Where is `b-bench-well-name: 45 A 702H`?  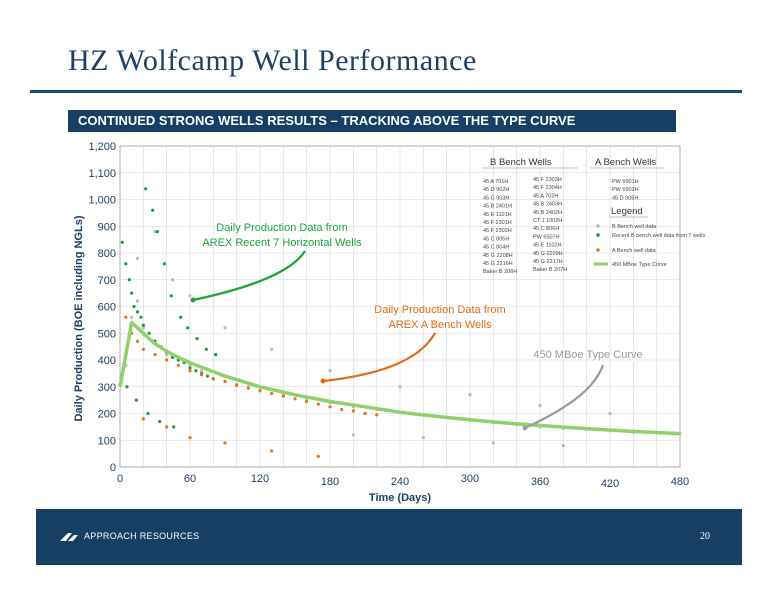
b-bench-well-name: 45 A 702H is located at coordinates (545, 196).